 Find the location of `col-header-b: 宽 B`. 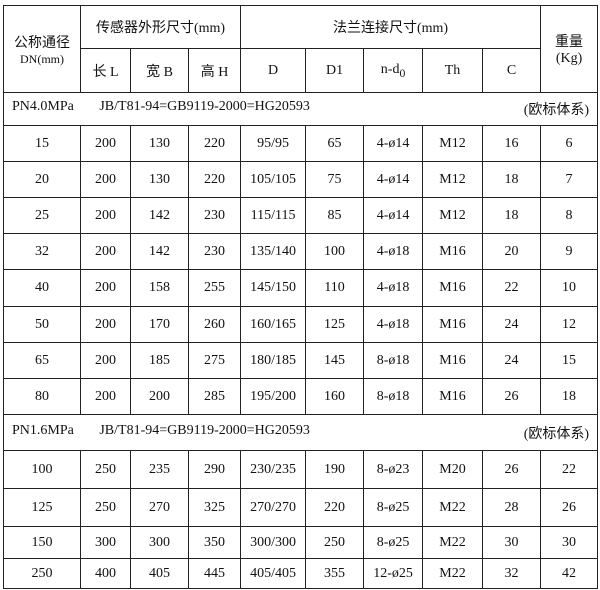

col-header-b: 宽 B is located at coordinates (159, 70).